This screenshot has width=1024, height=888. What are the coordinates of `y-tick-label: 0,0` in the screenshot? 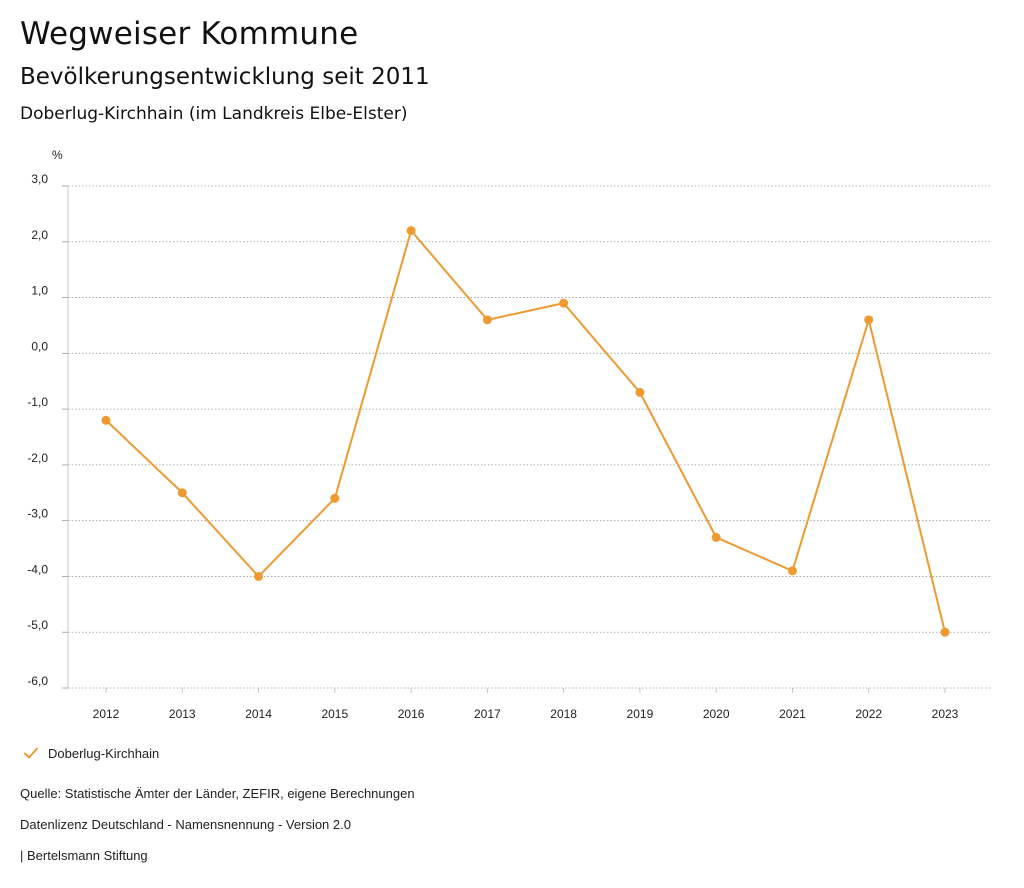 It's located at (39, 346).